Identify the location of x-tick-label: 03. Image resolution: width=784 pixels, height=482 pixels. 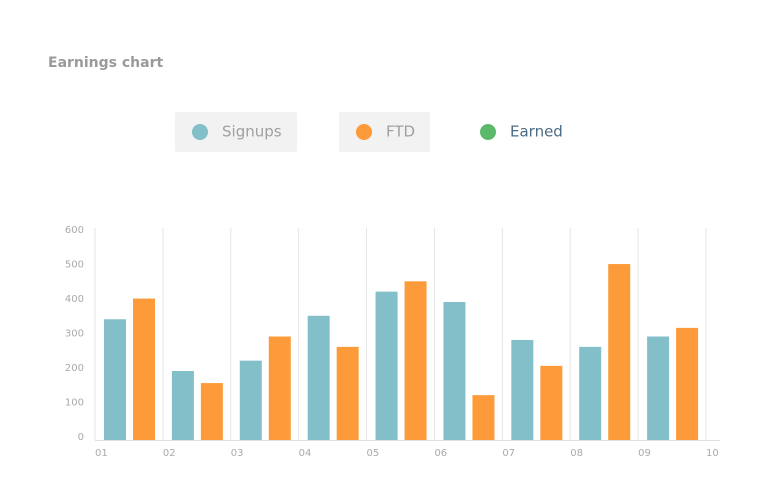
(237, 453).